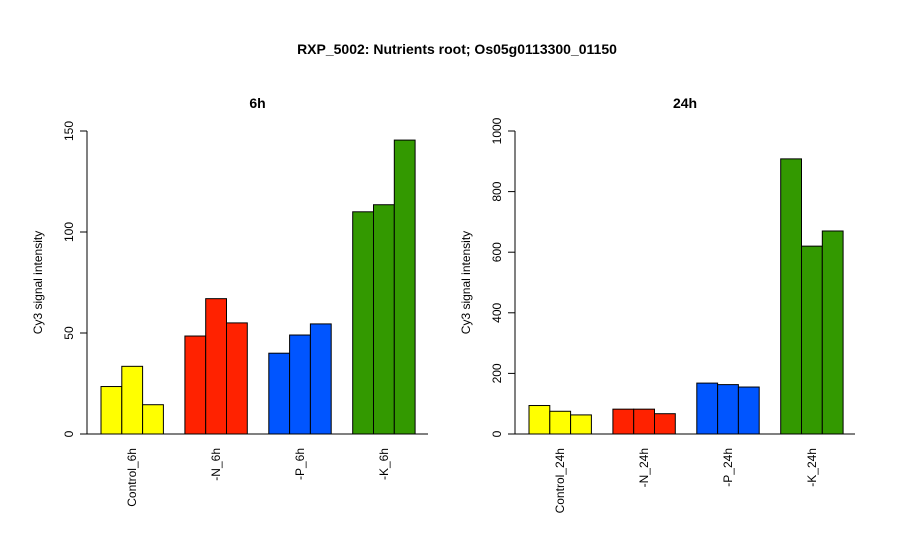  I want to click on y-tick-label: 400, so click(497, 312).